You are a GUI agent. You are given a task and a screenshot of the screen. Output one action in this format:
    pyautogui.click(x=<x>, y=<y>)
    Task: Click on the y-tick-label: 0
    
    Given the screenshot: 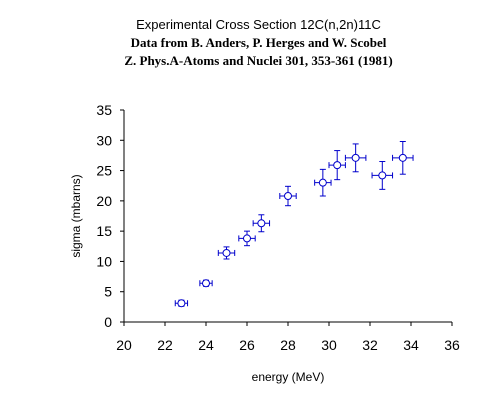 What is the action you would take?
    pyautogui.click(x=108, y=322)
    